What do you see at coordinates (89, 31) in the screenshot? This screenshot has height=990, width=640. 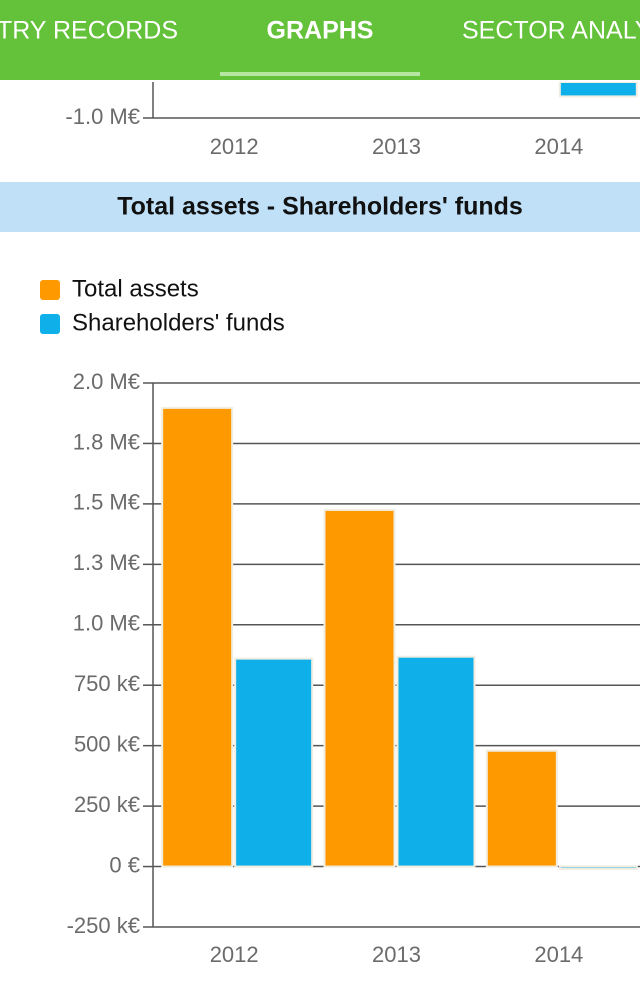 I see `tab: REGISTRY RECORDS` at bounding box center [89, 31].